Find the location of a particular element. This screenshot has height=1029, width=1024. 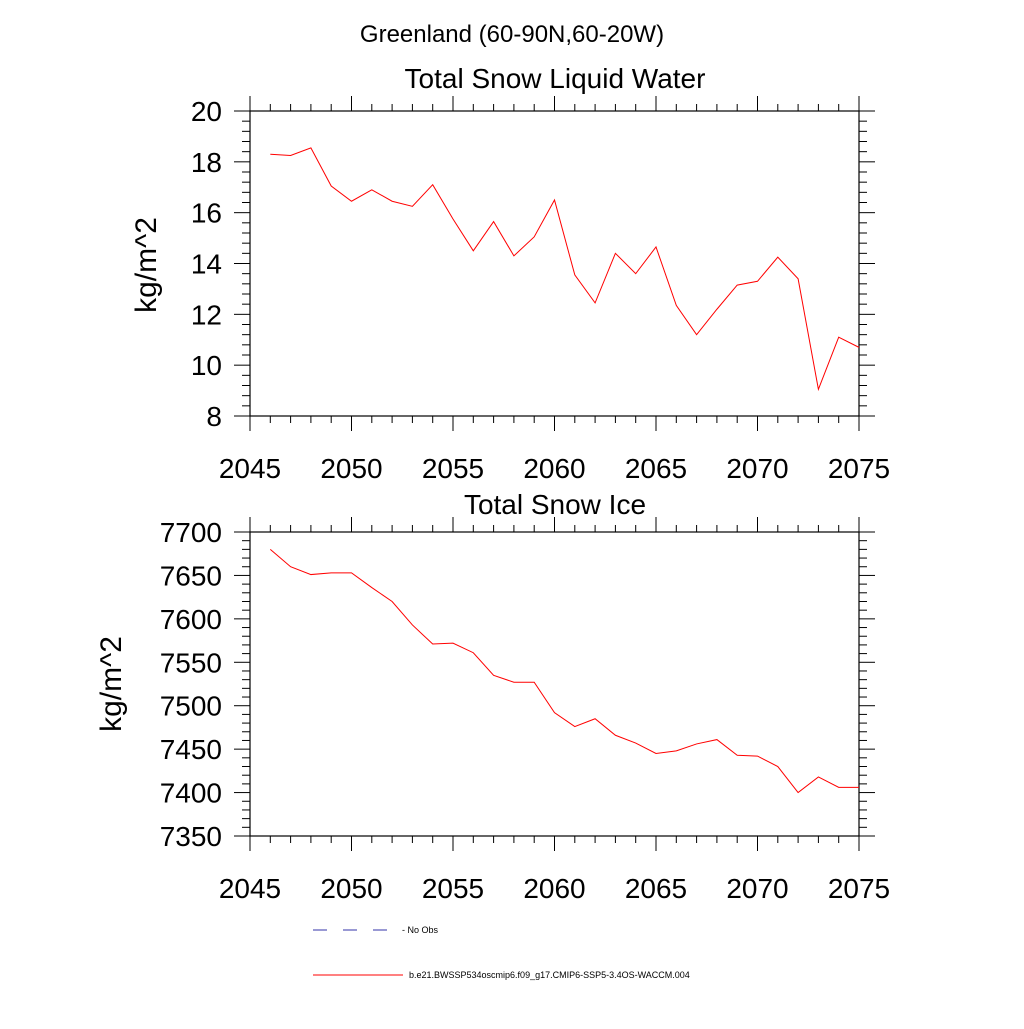

y-tick-label: 7600 is located at coordinates (191, 619).